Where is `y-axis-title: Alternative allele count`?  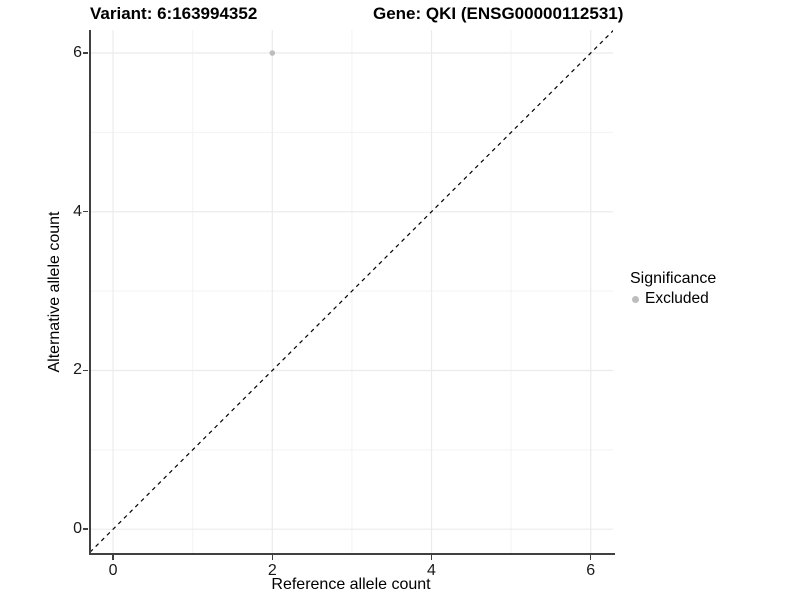
y-axis-title: Alternative allele count is located at coordinates (54, 292).